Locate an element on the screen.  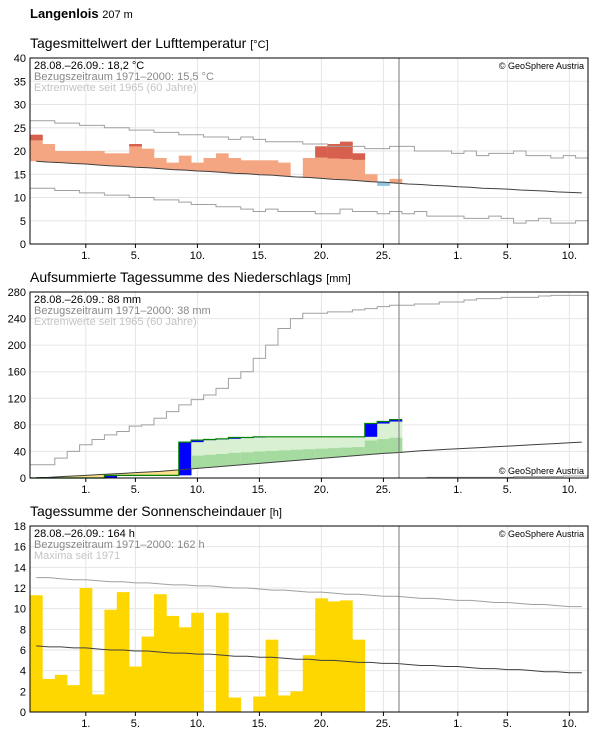
sunshine-panel-title: Tagessumme der Sonnenscheindauer [h] is located at coordinates (156, 511).